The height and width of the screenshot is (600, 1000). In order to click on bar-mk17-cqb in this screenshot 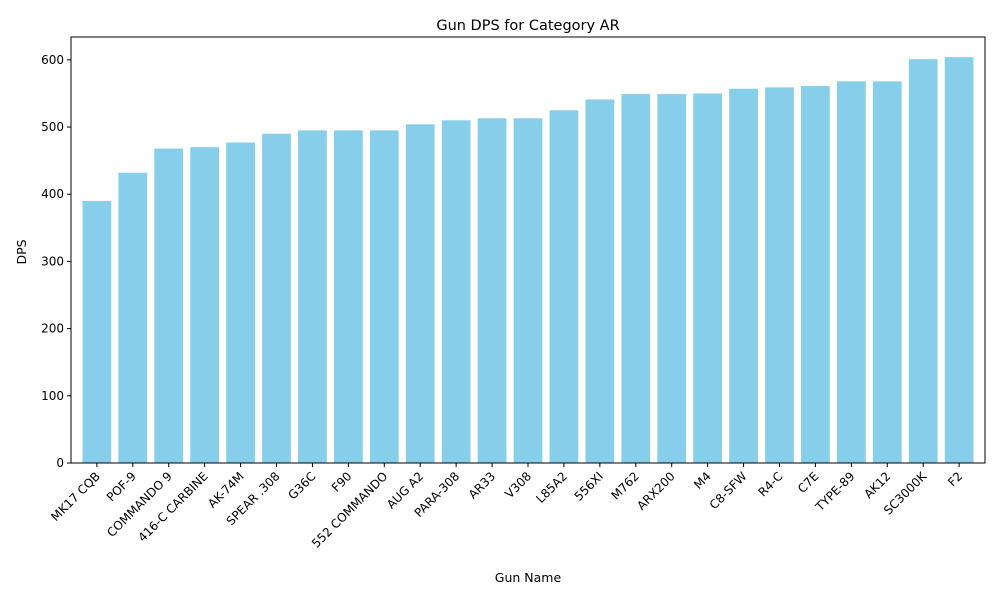, I will do `click(97, 331)`.